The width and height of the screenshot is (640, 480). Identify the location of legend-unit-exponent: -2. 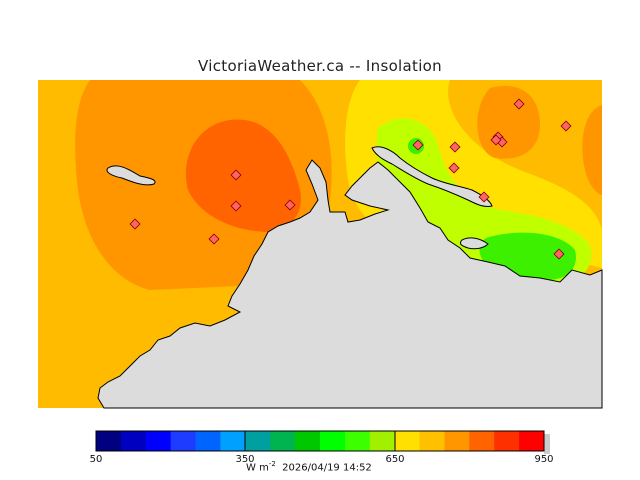
(272, 464).